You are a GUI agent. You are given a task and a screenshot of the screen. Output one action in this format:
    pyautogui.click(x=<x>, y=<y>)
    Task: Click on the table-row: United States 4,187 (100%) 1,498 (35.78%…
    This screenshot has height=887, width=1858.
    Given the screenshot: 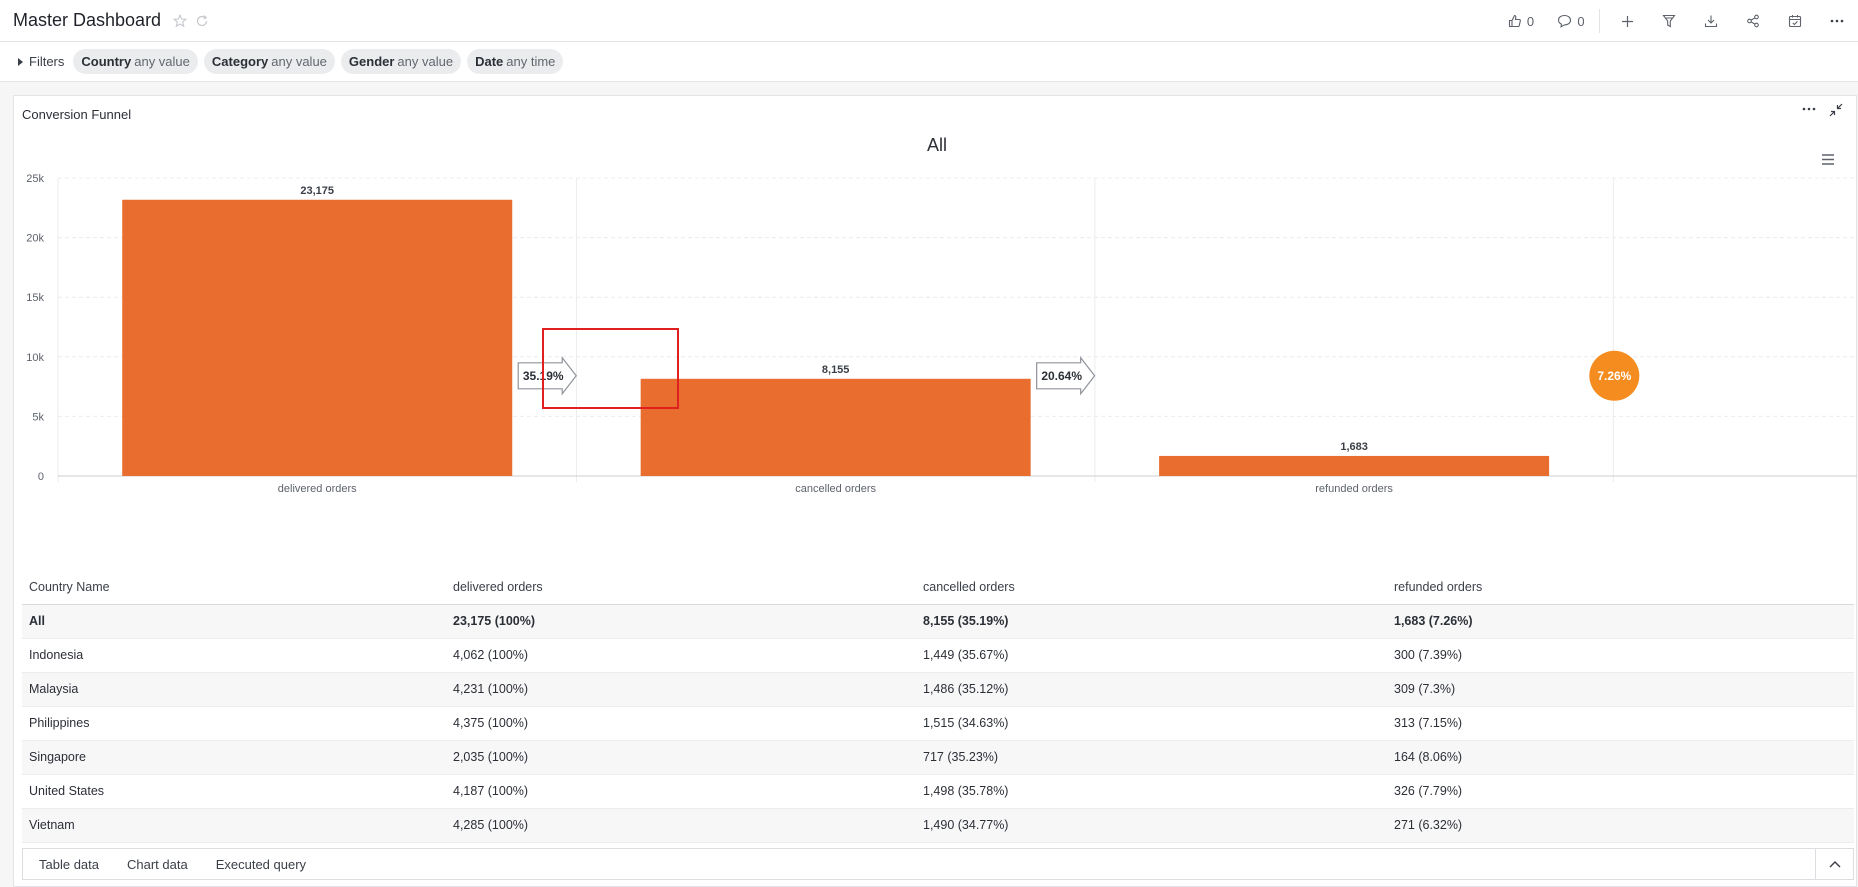 What is the action you would take?
    pyautogui.click(x=938, y=791)
    